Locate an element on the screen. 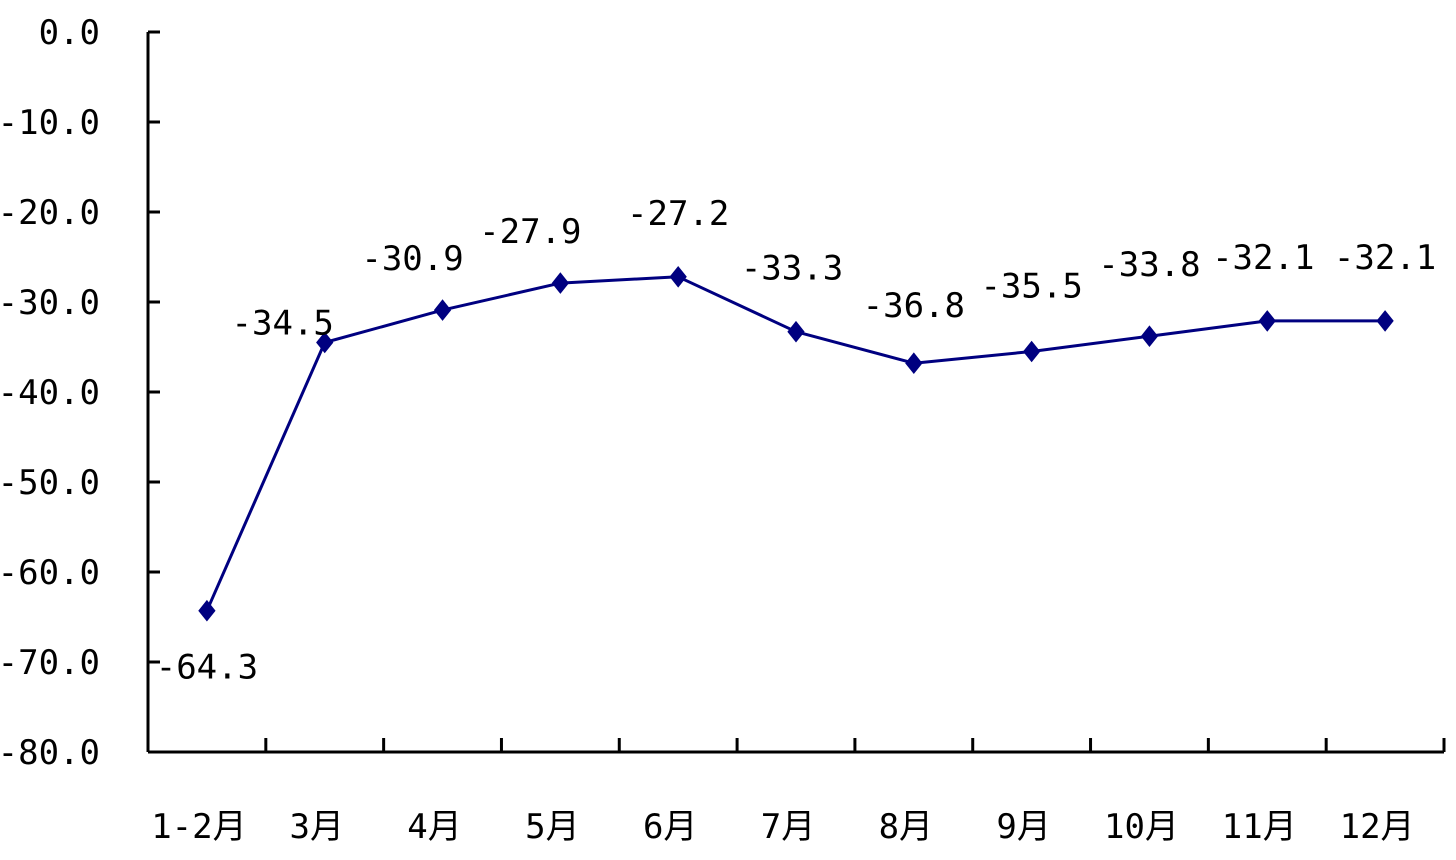 The image size is (1456, 860). x-category-label: 10月 is located at coordinates (1141, 827).